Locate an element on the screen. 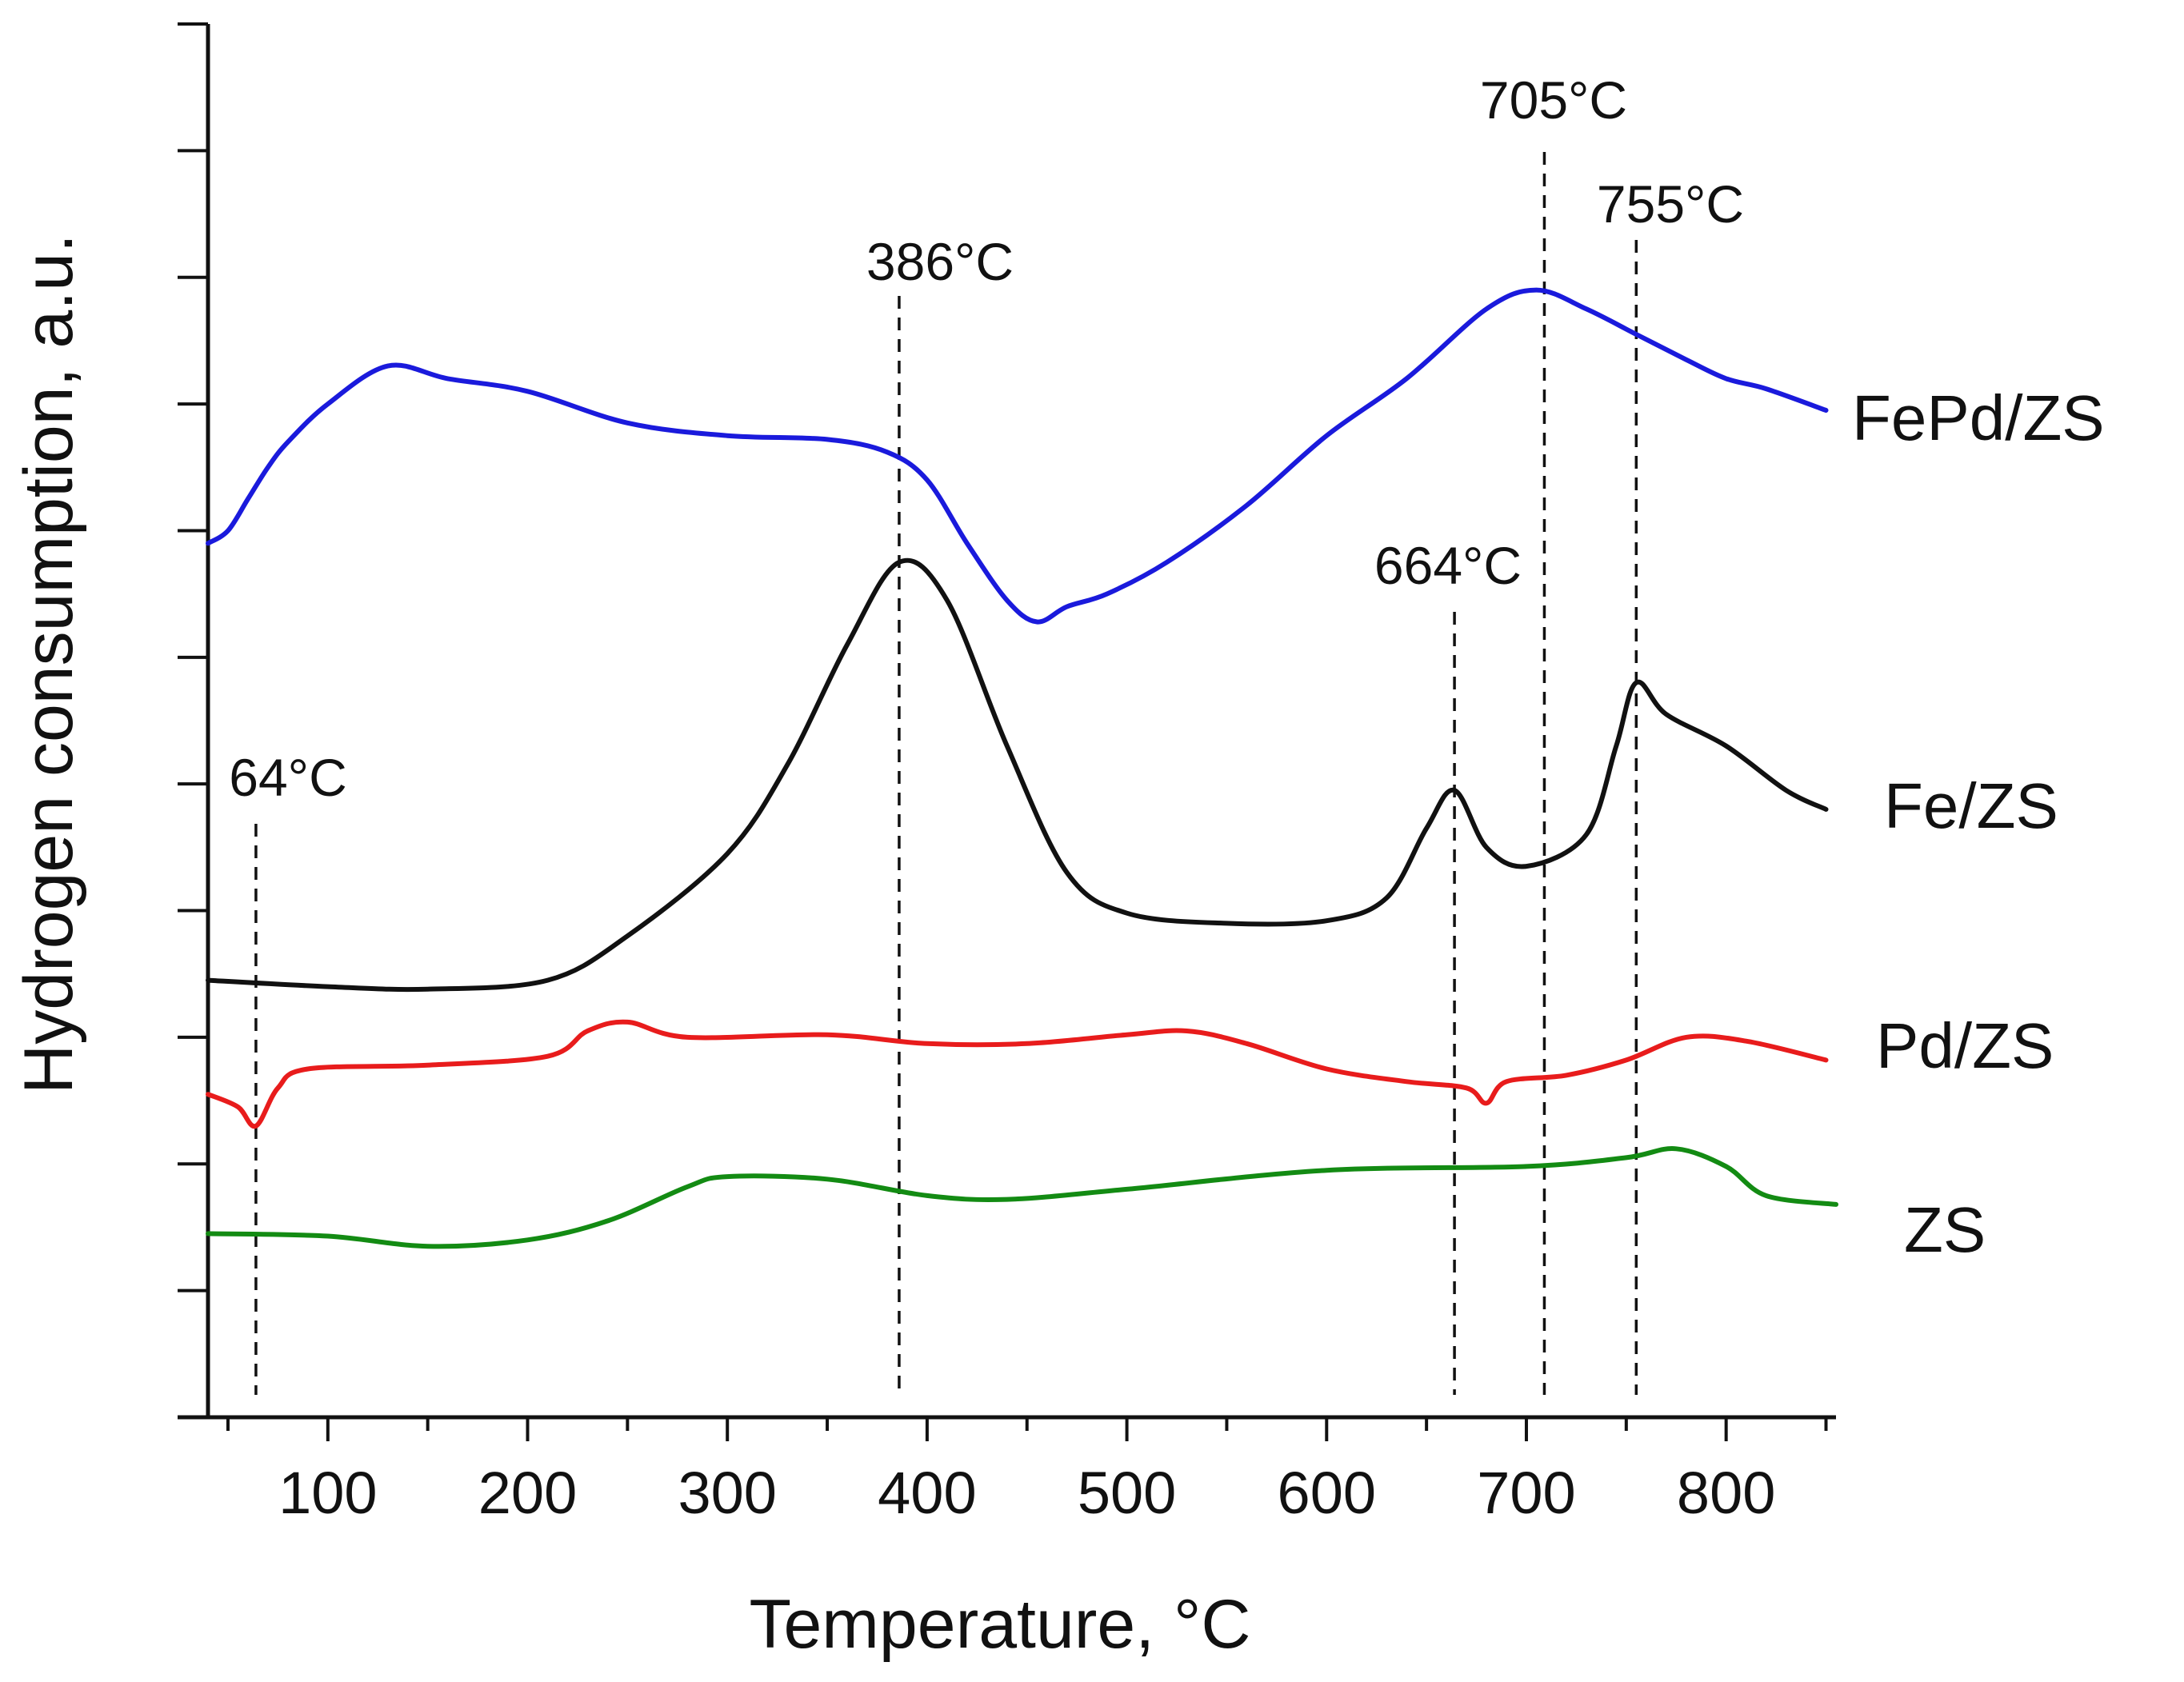 Image resolution: width=2184 pixels, height=1682 pixels. x-axis-title: Temperature, °C is located at coordinates (999, 1624).